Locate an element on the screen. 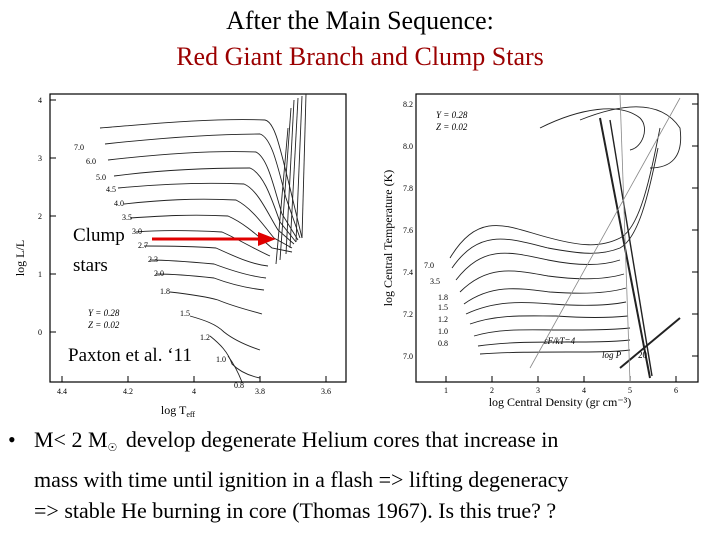 The image size is (720, 540). hr-y-tick-label: 2 is located at coordinates (40, 216).